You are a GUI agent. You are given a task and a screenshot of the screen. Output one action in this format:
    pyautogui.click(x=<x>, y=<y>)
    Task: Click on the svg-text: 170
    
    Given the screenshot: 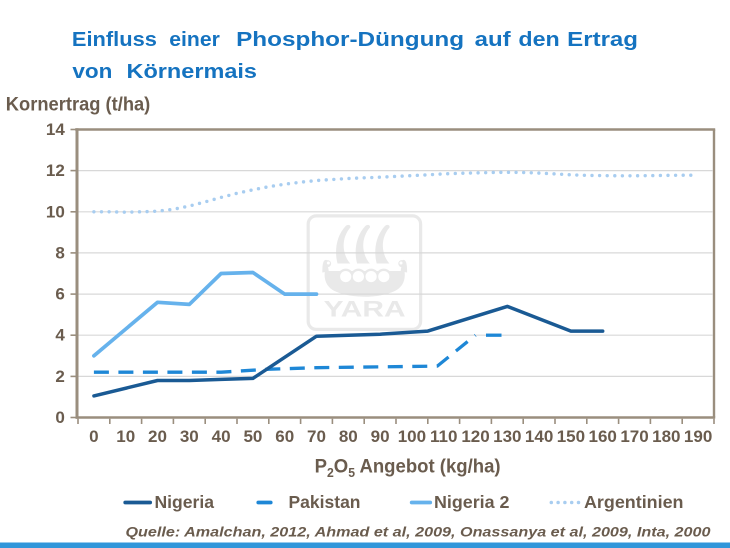 What is the action you would take?
    pyautogui.click(x=634, y=436)
    